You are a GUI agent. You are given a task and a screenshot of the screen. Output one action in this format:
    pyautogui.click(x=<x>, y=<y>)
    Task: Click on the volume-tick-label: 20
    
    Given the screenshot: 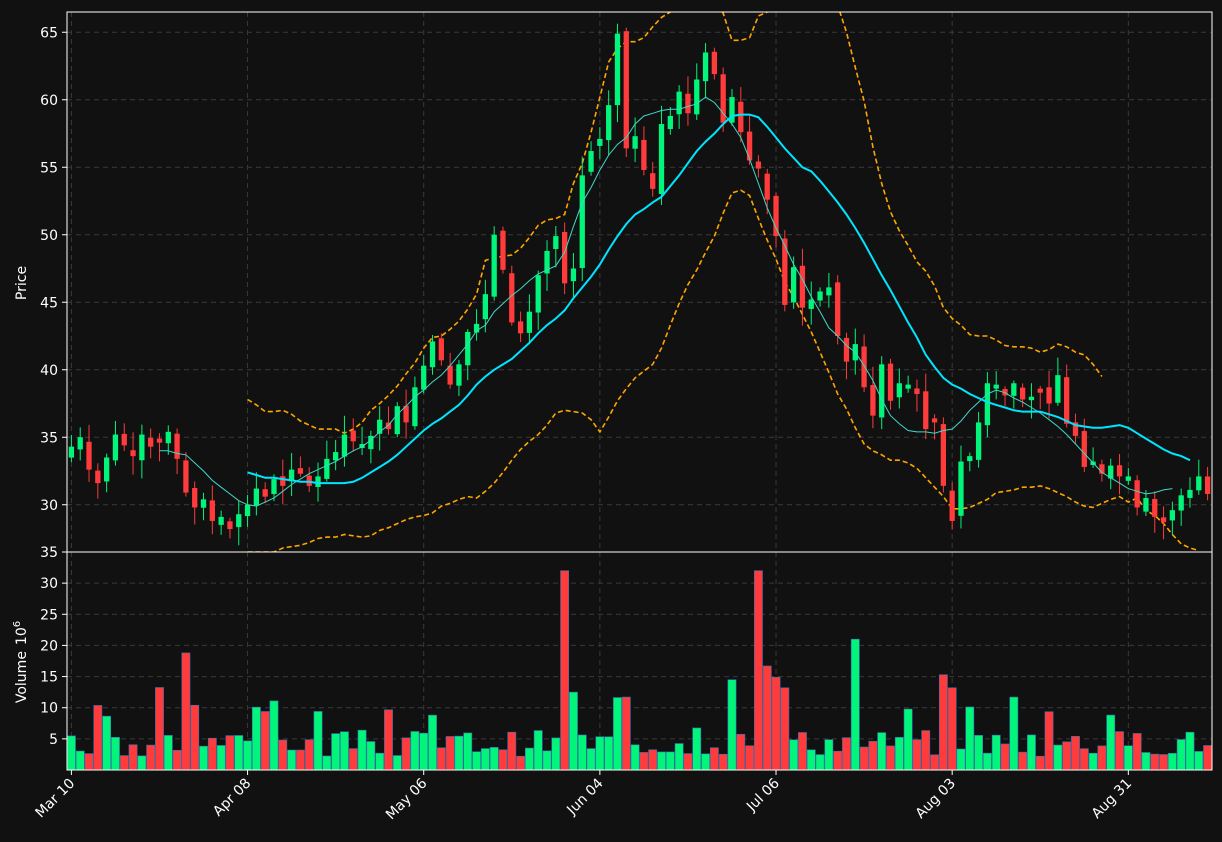 What is the action you would take?
    pyautogui.click(x=49, y=646)
    